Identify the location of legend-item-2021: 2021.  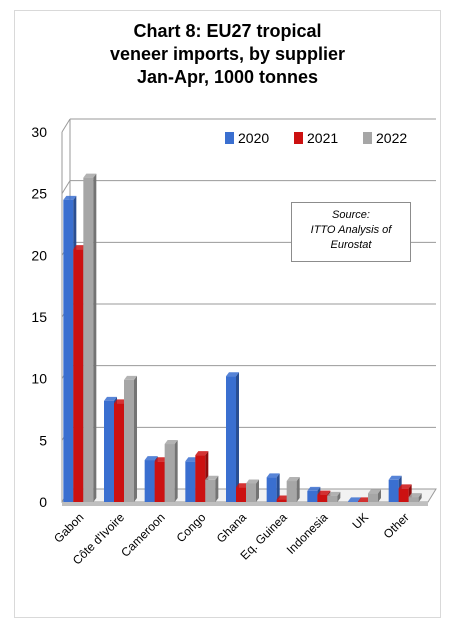
(316, 138).